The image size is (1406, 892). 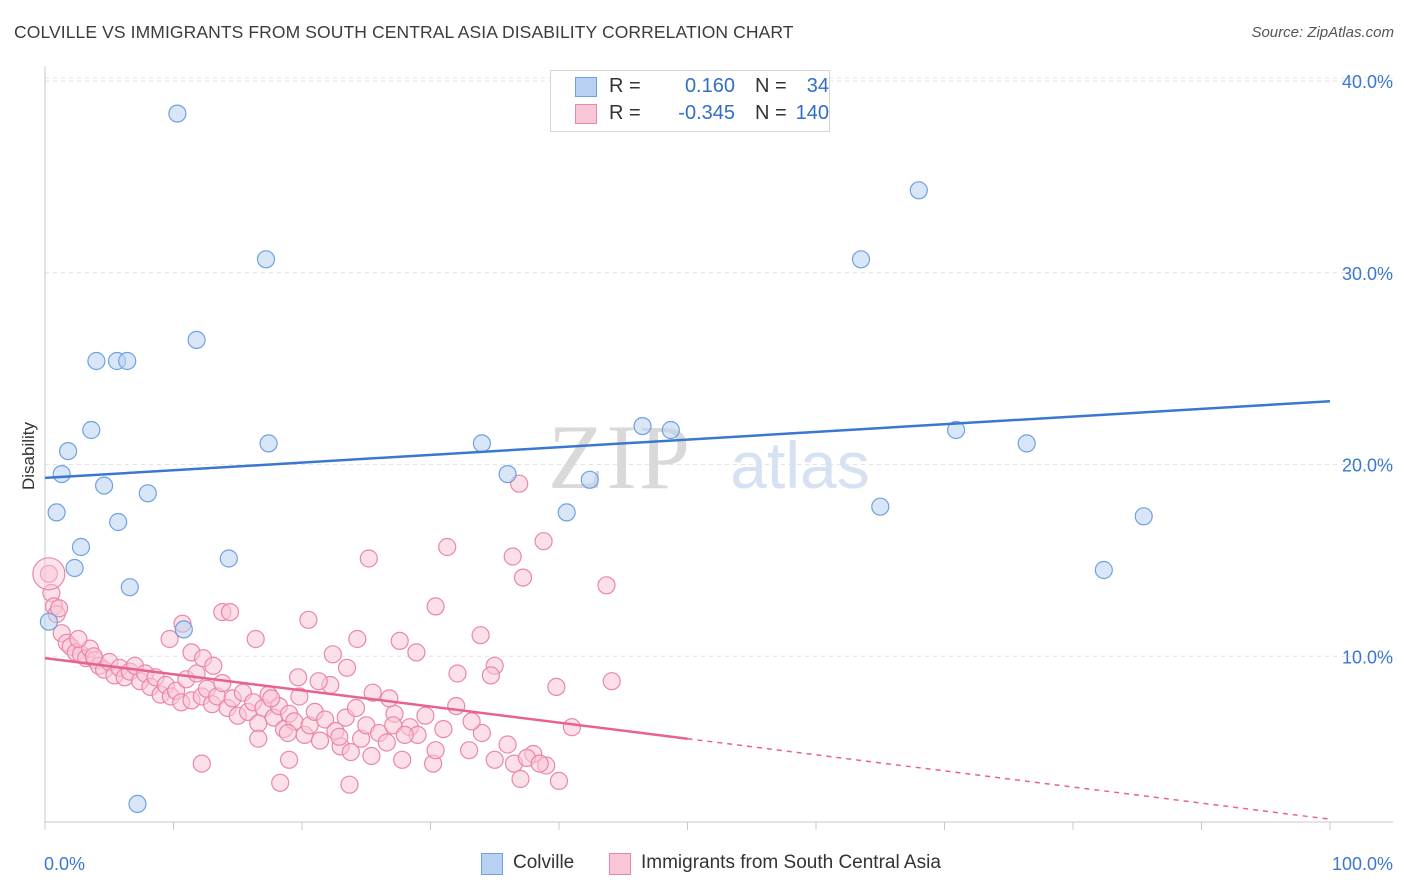 I want to click on y-tick-label: 10.0%, so click(x=1367, y=657).